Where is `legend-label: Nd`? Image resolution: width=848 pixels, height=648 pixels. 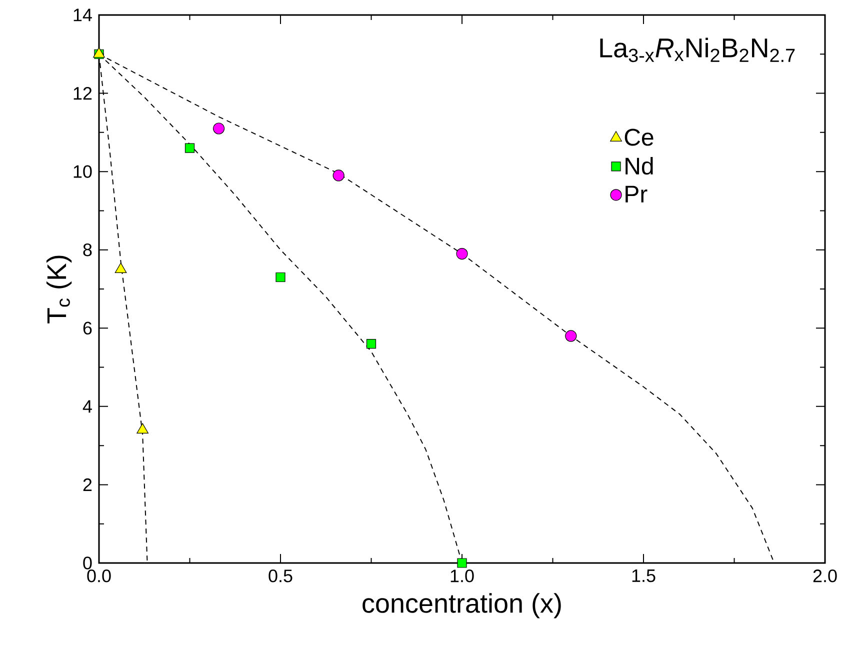
legend-label: Nd is located at coordinates (639, 166).